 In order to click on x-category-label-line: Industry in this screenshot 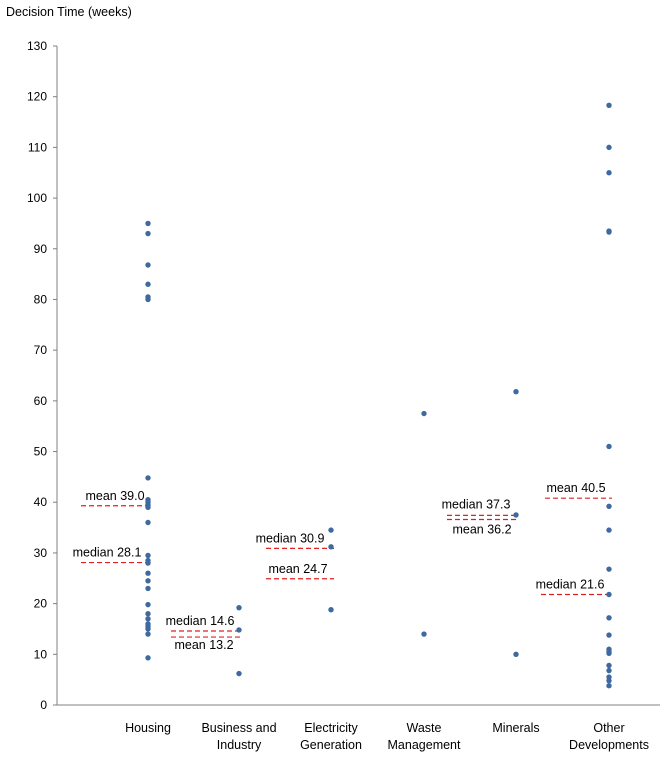, I will do `click(239, 745)`.